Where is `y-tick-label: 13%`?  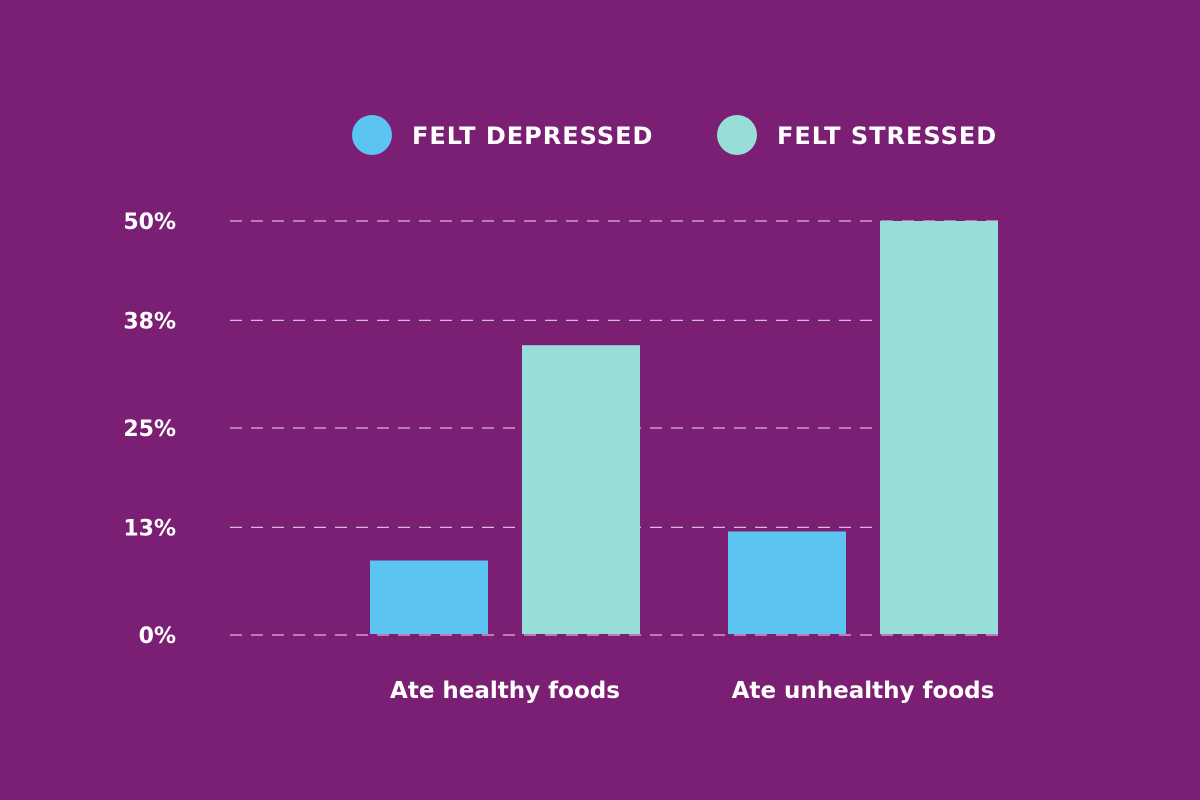 y-tick-label: 13% is located at coordinates (149, 528).